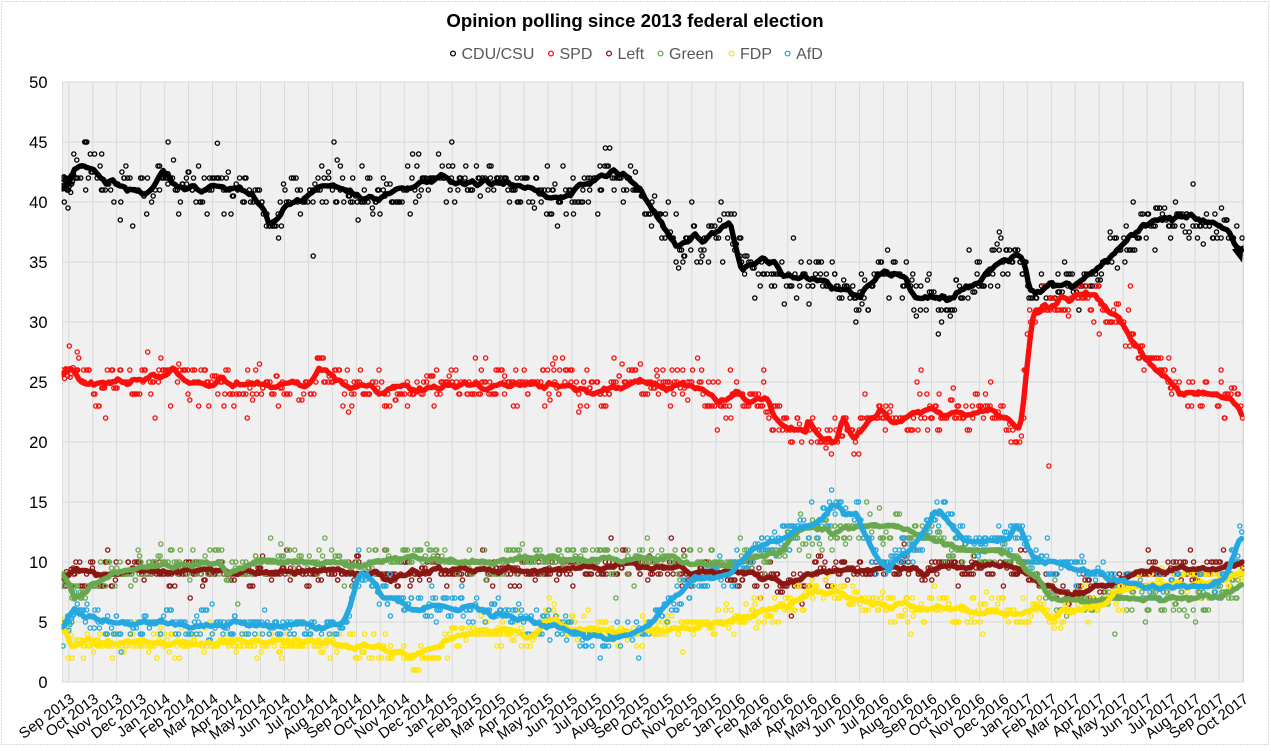 The image size is (1271, 751). Describe the element at coordinates (38, 503) in the screenshot. I see `svg-text: 15` at that location.